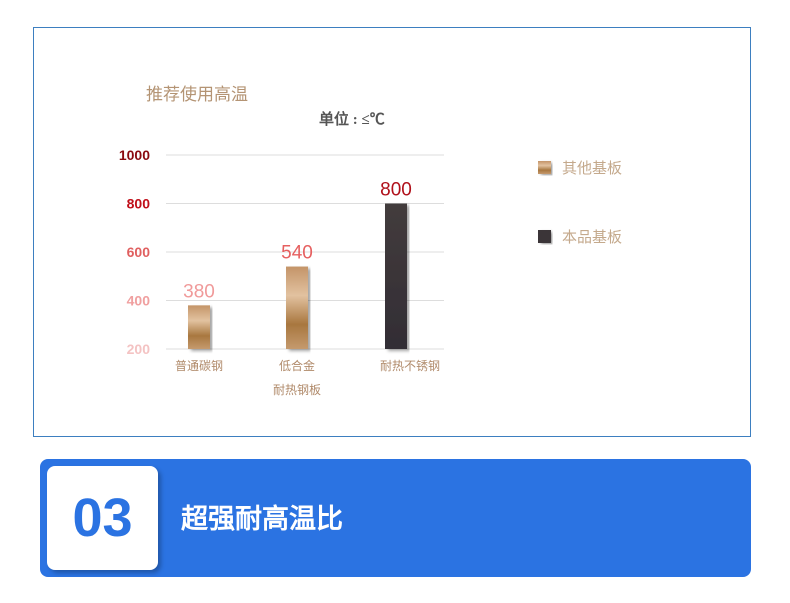 The height and width of the screenshot is (603, 790). What do you see at coordinates (102, 518) in the screenshot?
I see `section-number: 03` at bounding box center [102, 518].